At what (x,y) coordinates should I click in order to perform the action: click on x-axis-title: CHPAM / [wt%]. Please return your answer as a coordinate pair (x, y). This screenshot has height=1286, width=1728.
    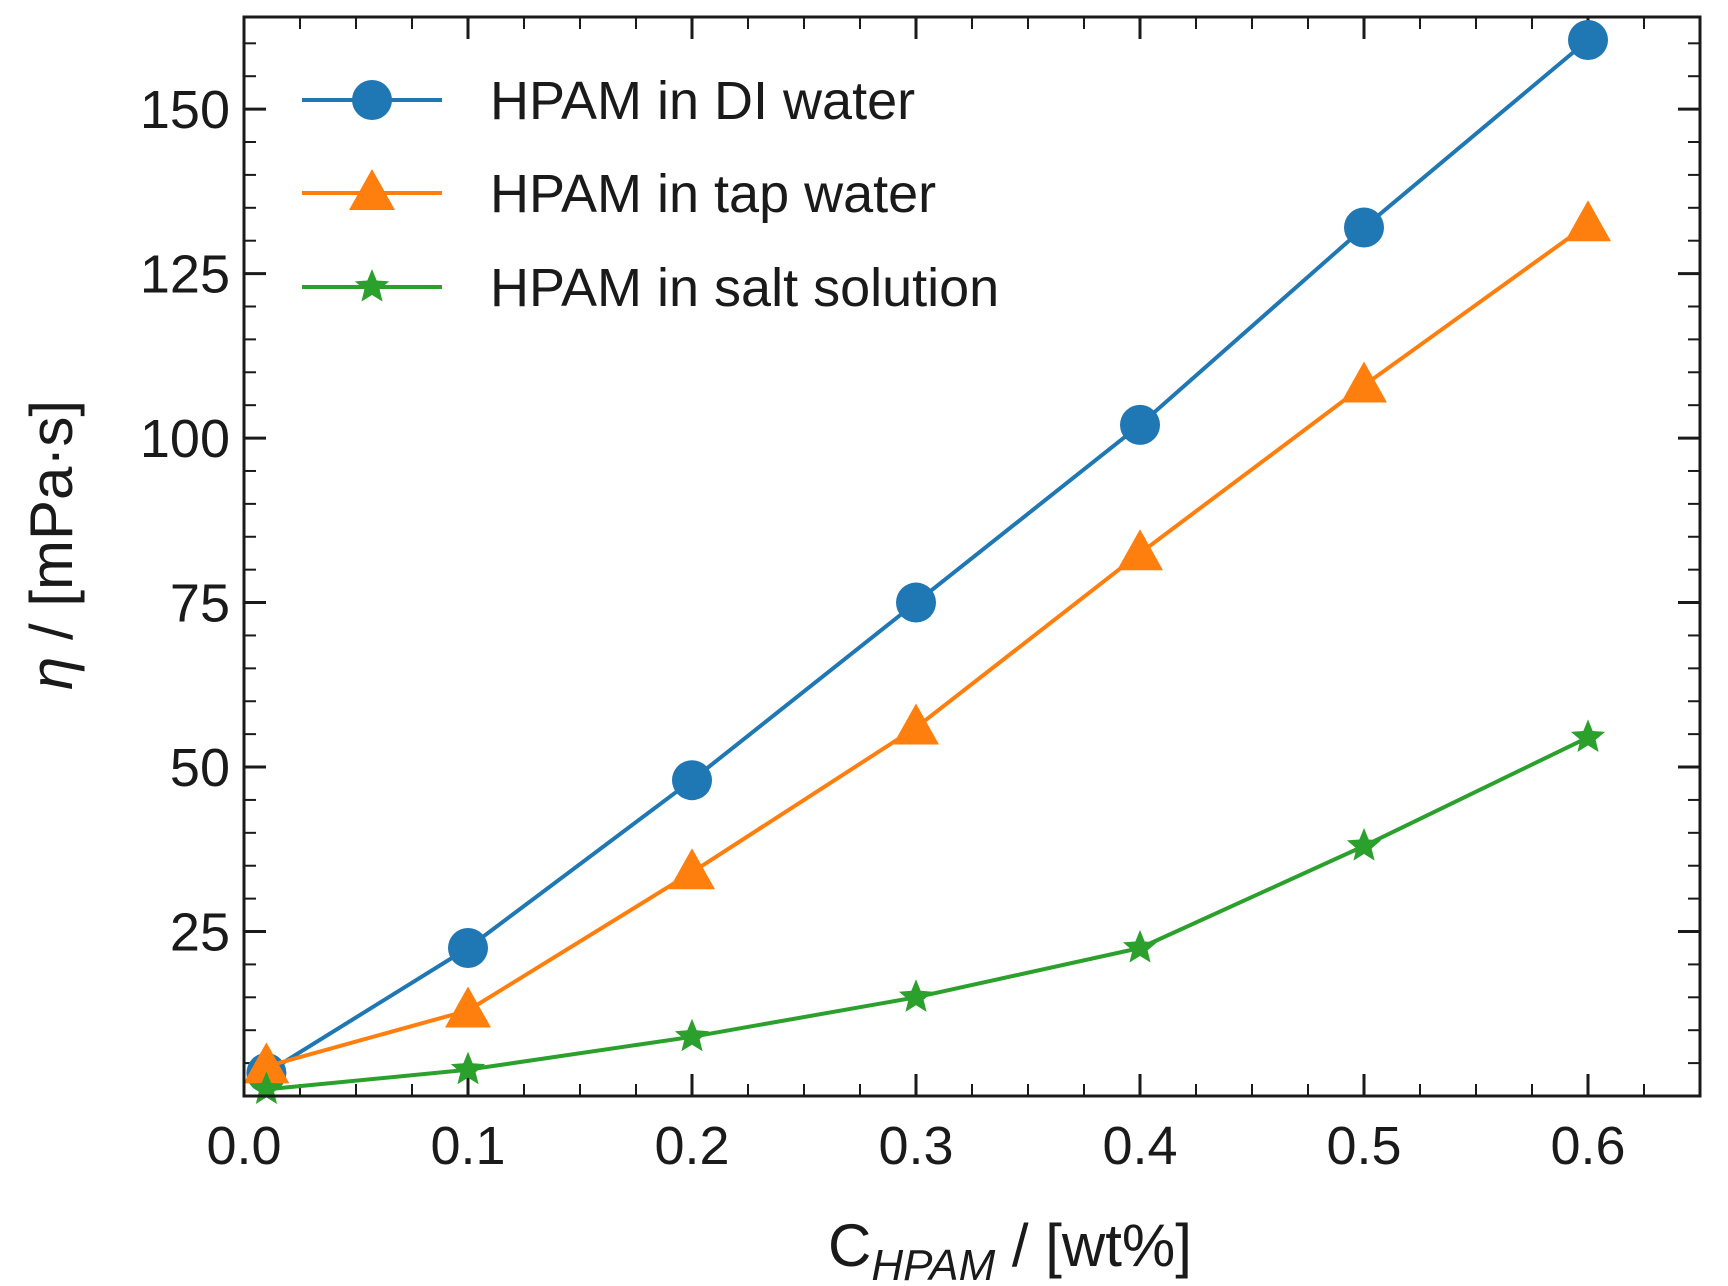
    Looking at the image, I should click on (1010, 1249).